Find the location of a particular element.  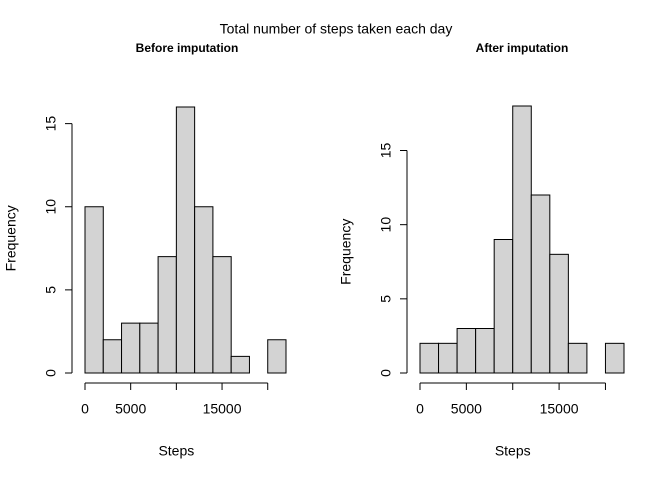

subplot-title: Before imputation is located at coordinates (187, 48).